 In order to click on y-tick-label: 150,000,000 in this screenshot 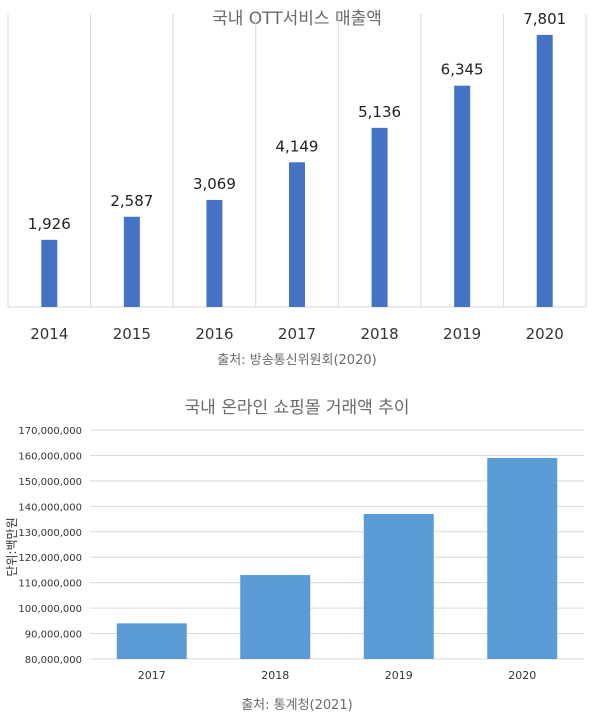, I will do `click(50, 482)`.